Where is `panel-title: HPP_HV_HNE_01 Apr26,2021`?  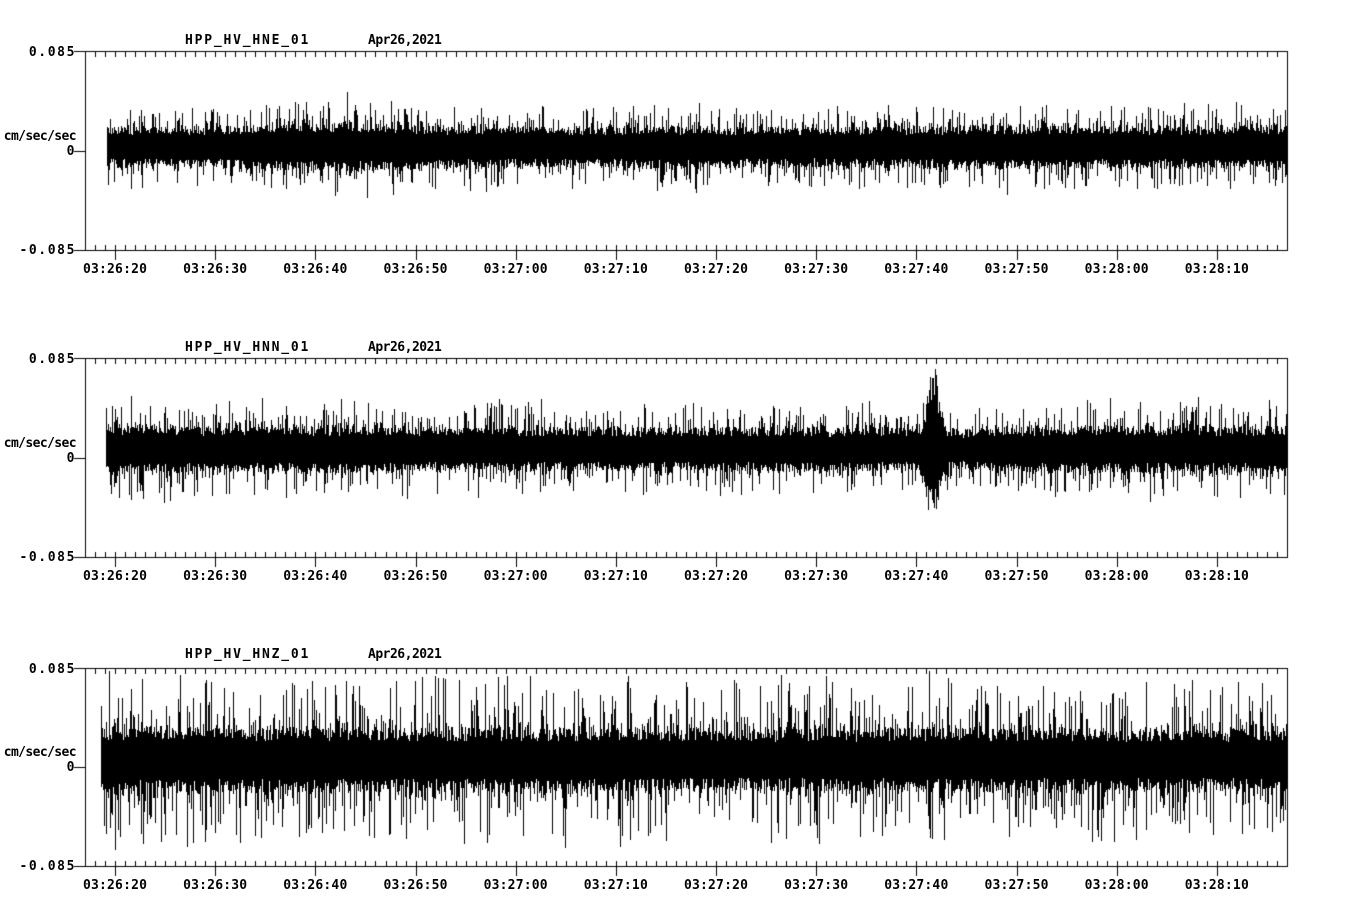
panel-title: HPP_HV_HNE_01 Apr26,2021 is located at coordinates (679, 40).